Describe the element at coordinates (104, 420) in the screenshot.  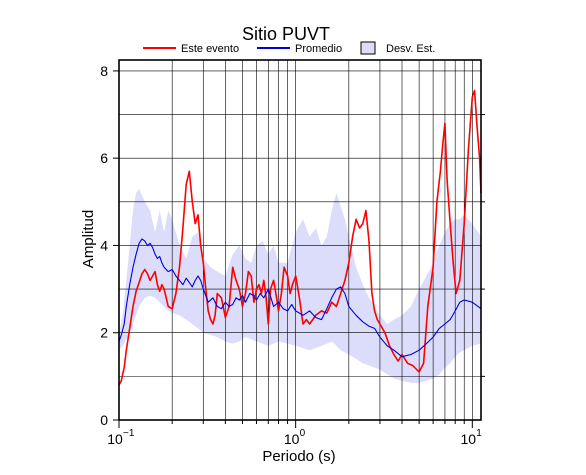
I see `y-tick-label: 0` at that location.